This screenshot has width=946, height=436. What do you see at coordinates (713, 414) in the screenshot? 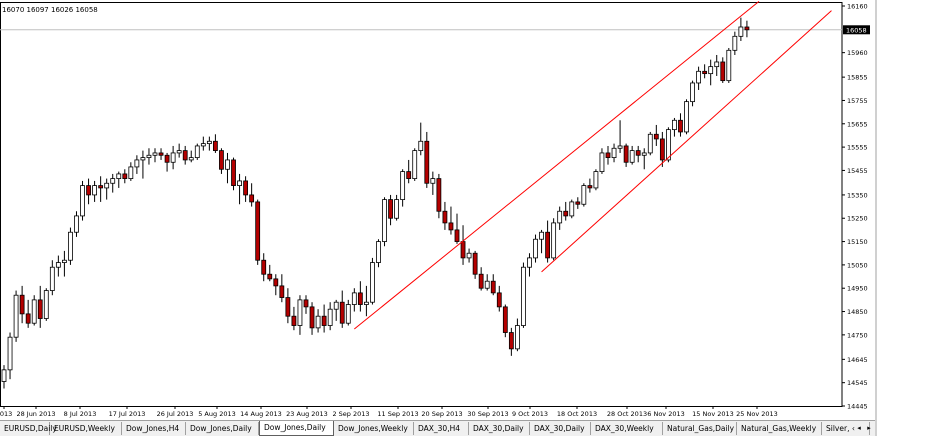
I see `time-tick-label: 15 Nov 2013` at bounding box center [713, 414].